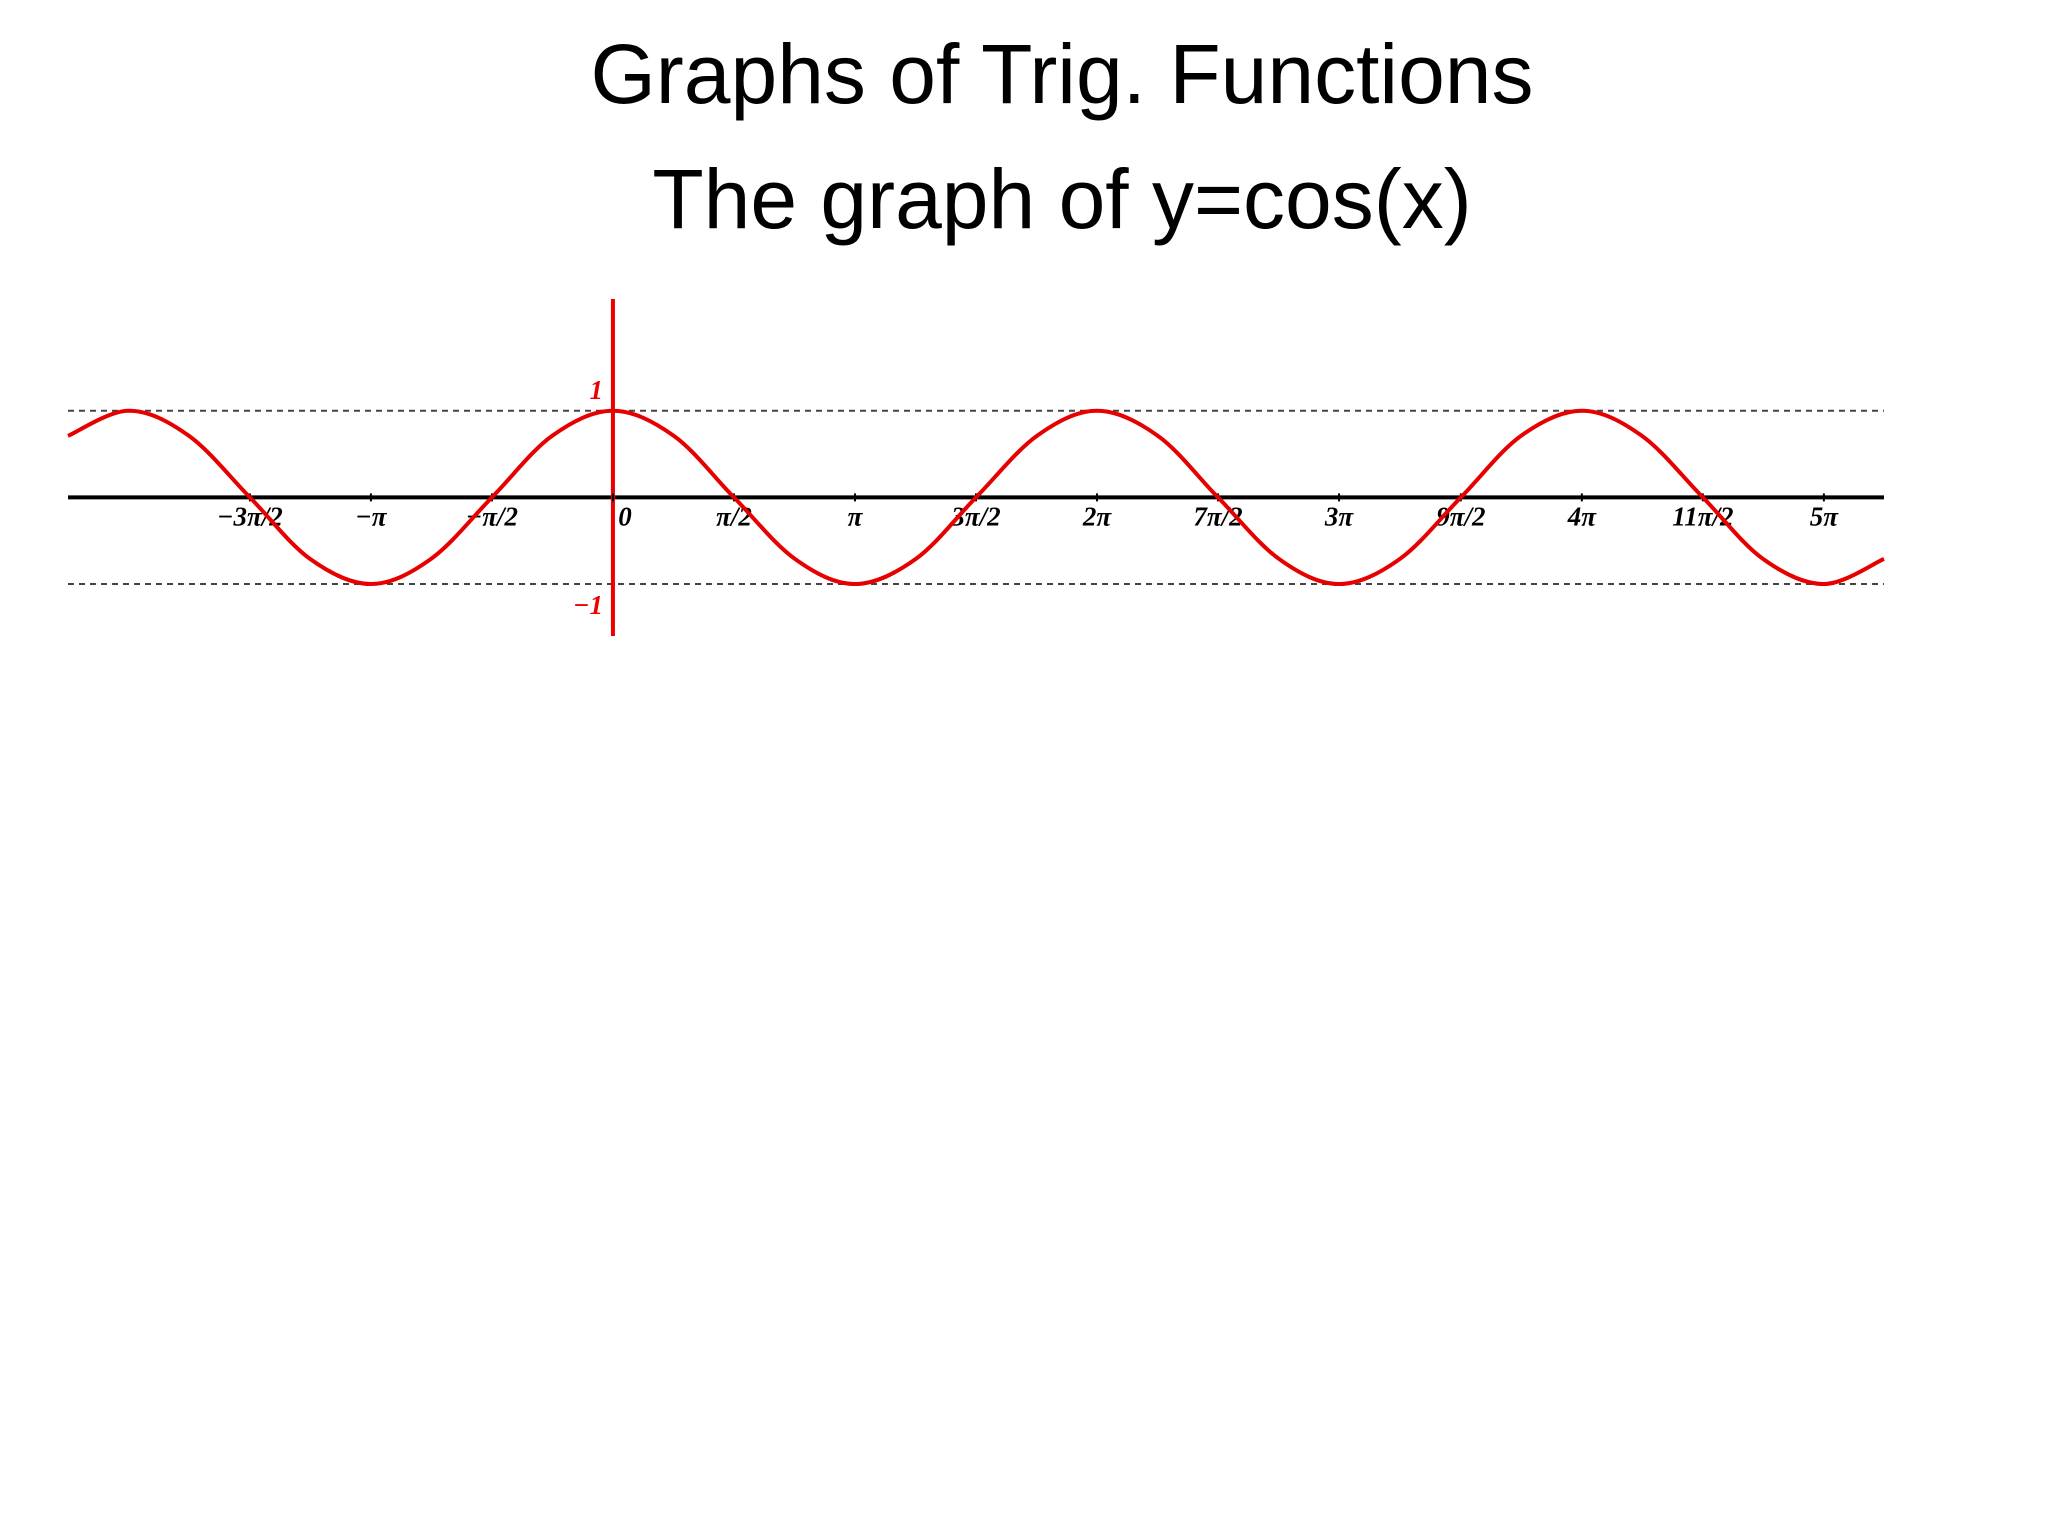 The image size is (2048, 1536). I want to click on x-tick-label: −3π/2, so click(250, 517).